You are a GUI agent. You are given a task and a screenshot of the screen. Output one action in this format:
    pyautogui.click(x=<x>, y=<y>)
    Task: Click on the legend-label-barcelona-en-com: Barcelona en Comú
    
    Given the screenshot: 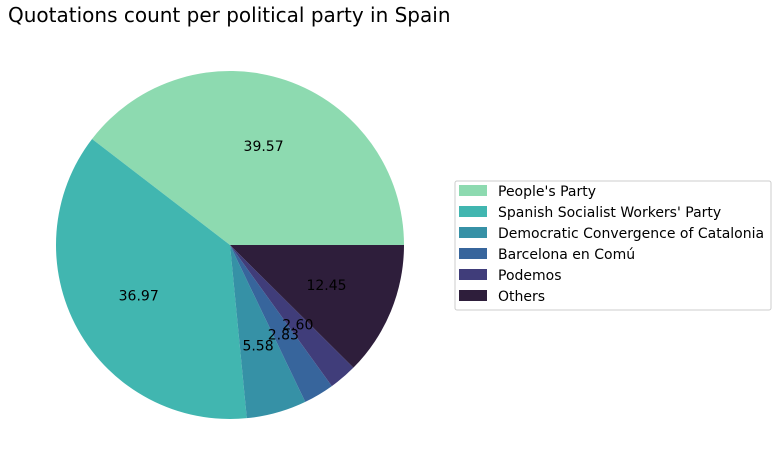 What is the action you would take?
    pyautogui.click(x=566, y=255)
    